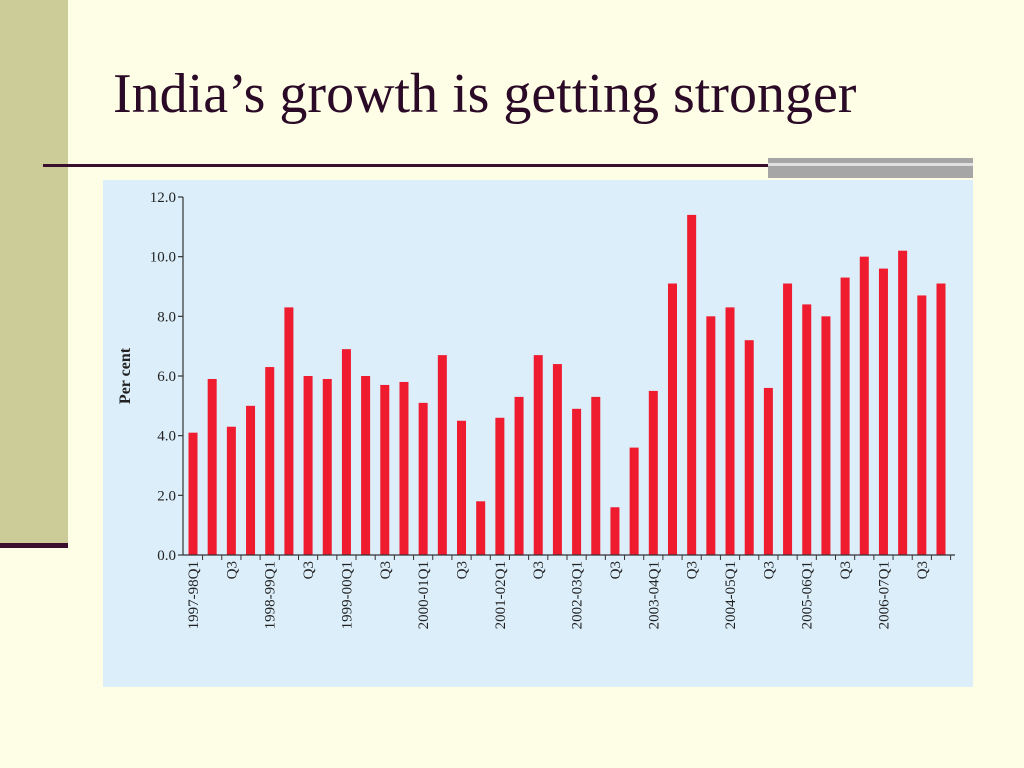  What do you see at coordinates (424, 595) in the screenshot?
I see `x-tick-label: 2000-01Q1` at bounding box center [424, 595].